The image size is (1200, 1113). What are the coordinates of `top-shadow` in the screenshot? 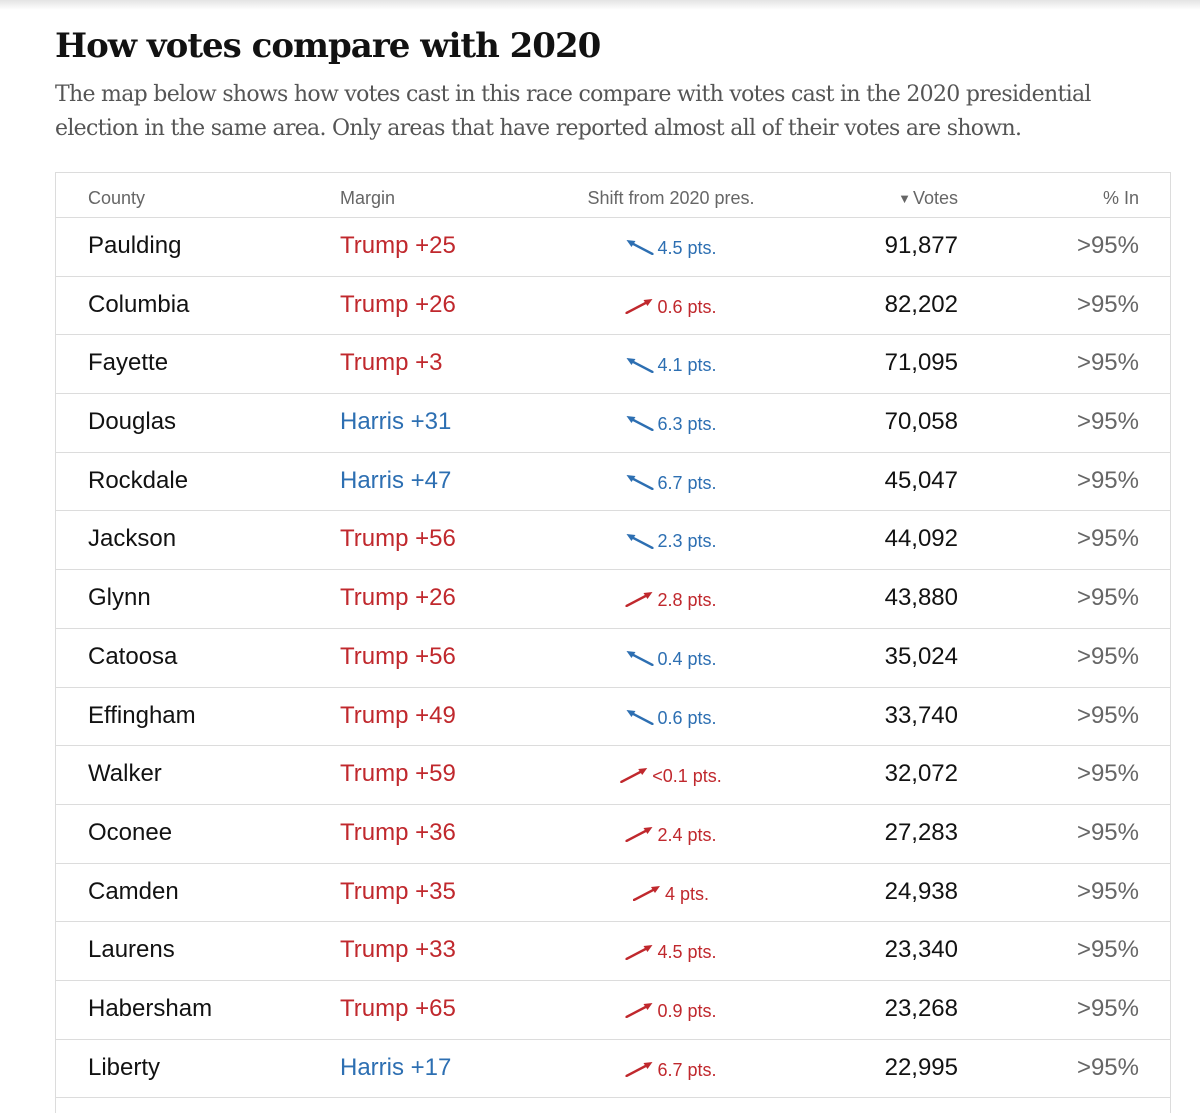 It's located at (600, 5).